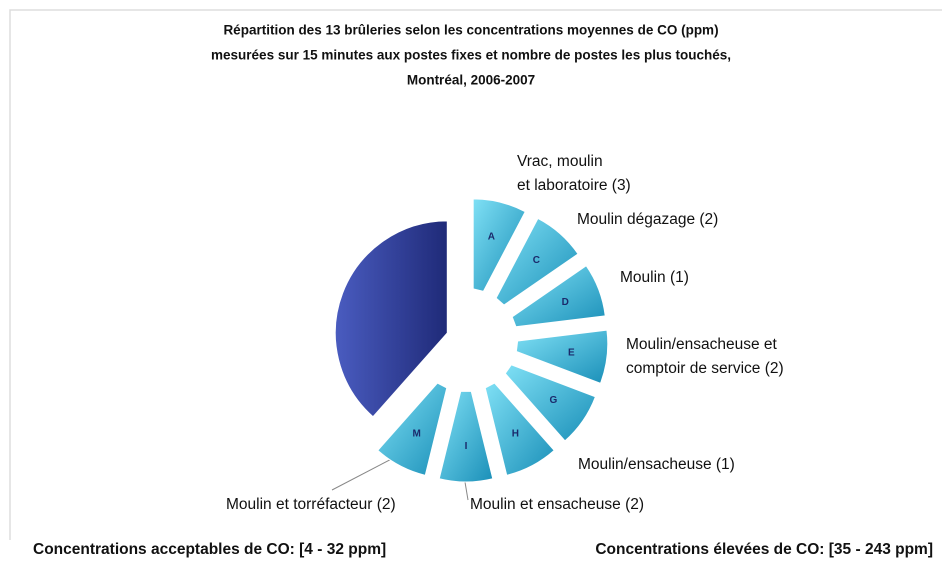 This screenshot has width=942, height=565. Describe the element at coordinates (654, 277) in the screenshot. I see `annotation: Moulin (1)` at that location.